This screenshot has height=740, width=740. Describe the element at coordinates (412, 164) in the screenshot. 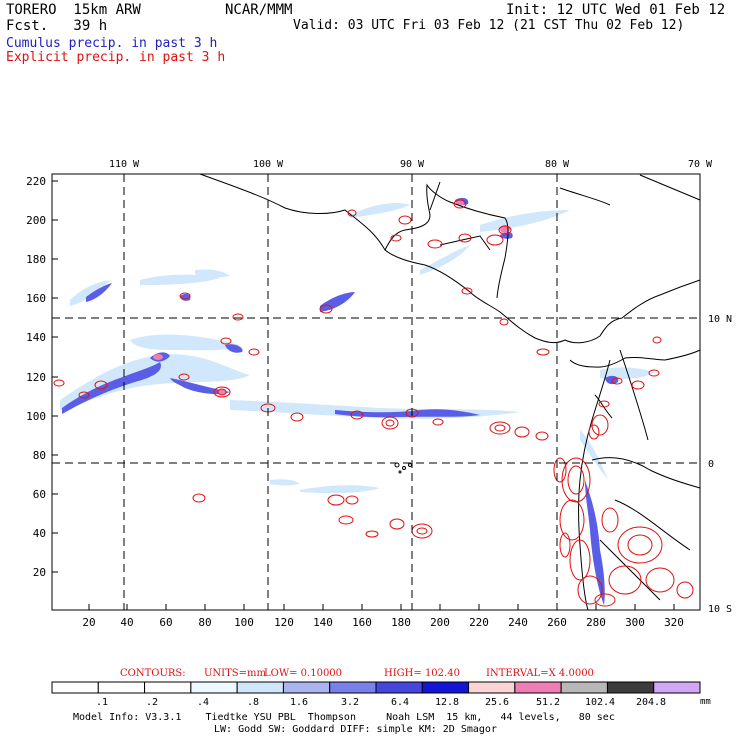

I see `lon-label-90w: 90 W` at that location.